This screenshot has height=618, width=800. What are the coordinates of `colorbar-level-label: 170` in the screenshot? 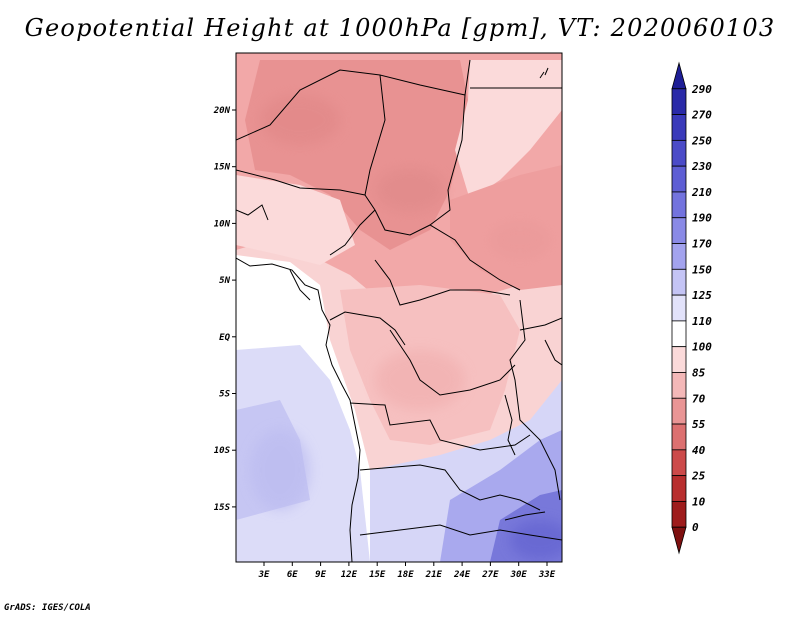 It's located at (702, 244).